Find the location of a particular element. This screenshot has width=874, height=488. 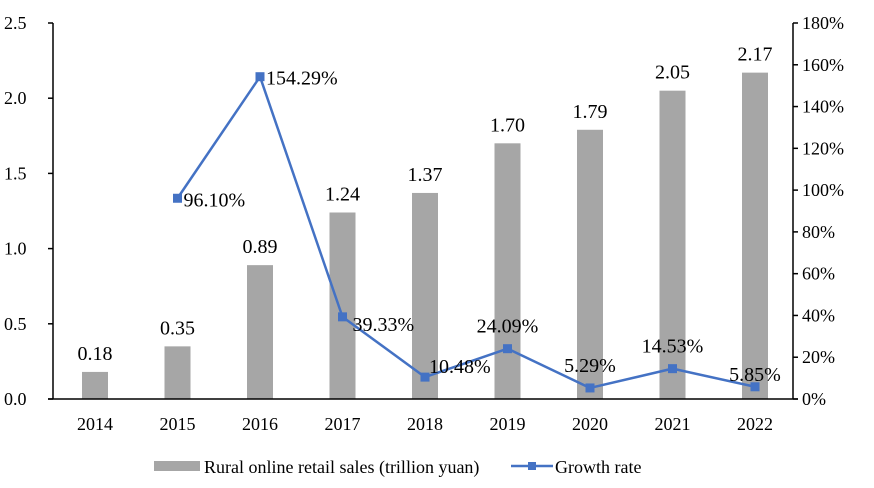

line-marker-2015 is located at coordinates (177, 198).